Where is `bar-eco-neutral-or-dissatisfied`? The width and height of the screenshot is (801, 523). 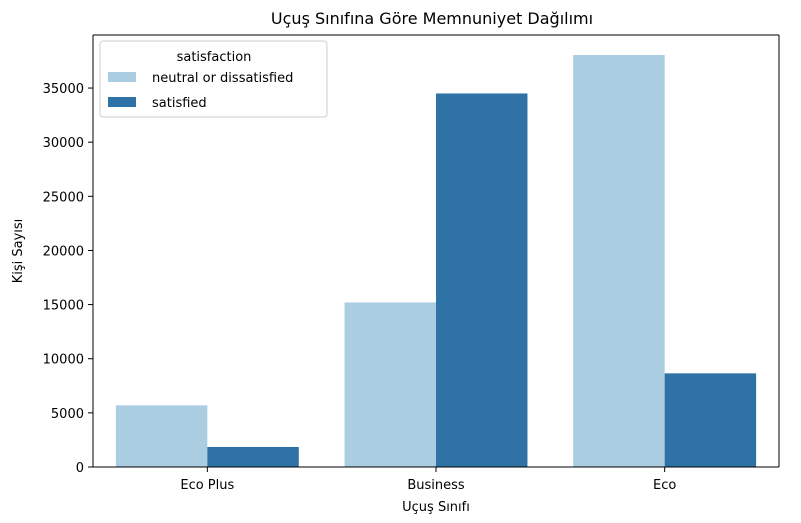 bar-eco-neutral-or-dissatisfied is located at coordinates (619, 261).